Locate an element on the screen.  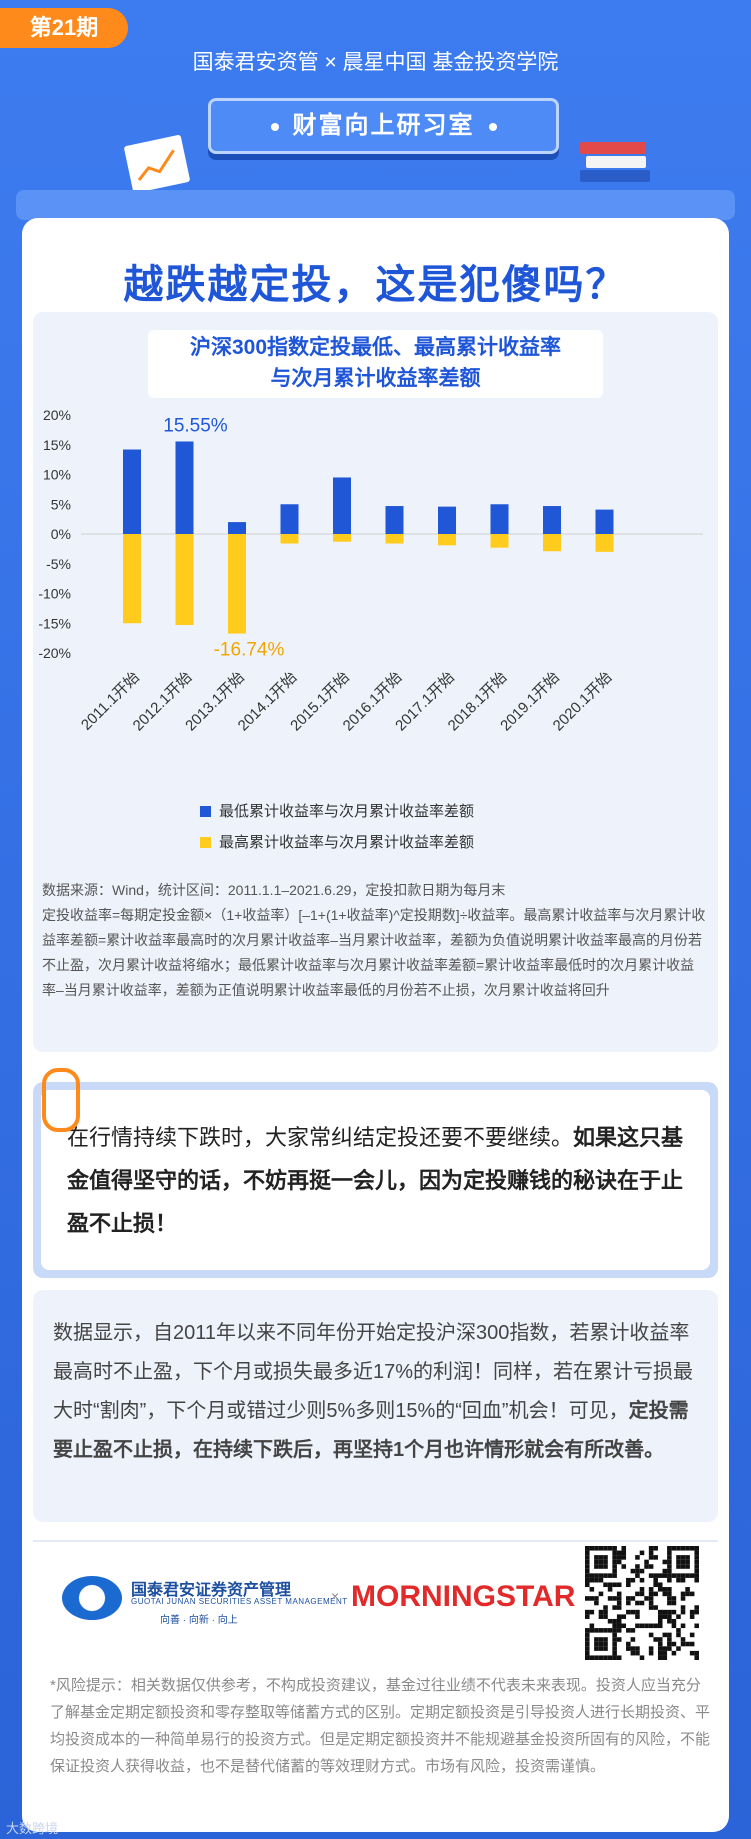
y-tick-label: -15% is located at coordinates (54, 623).